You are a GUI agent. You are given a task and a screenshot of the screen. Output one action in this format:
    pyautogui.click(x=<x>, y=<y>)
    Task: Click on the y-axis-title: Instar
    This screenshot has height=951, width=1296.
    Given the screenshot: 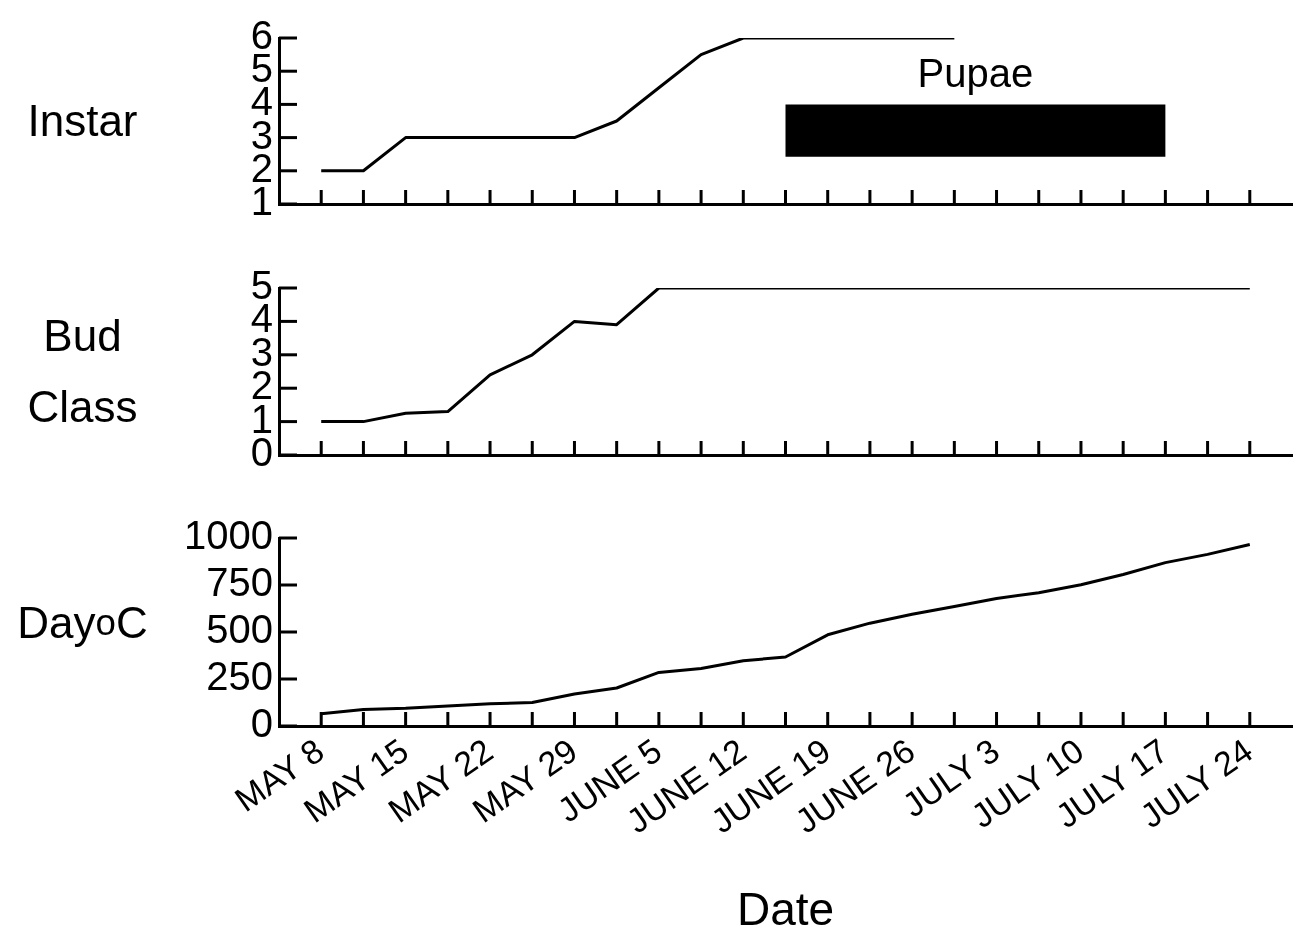 What is the action you would take?
    pyautogui.click(x=82, y=120)
    